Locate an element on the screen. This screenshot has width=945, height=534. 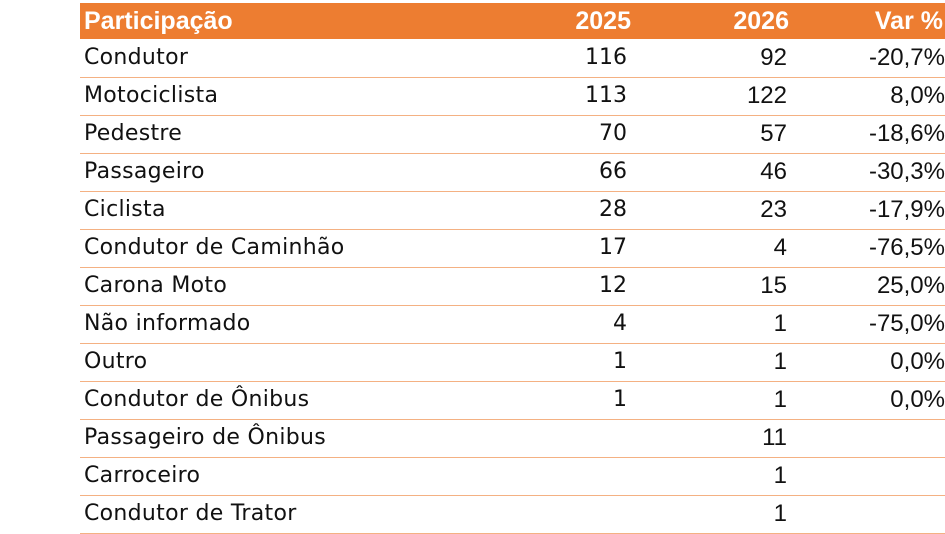
row-value-2026: 11 is located at coordinates (712, 438).